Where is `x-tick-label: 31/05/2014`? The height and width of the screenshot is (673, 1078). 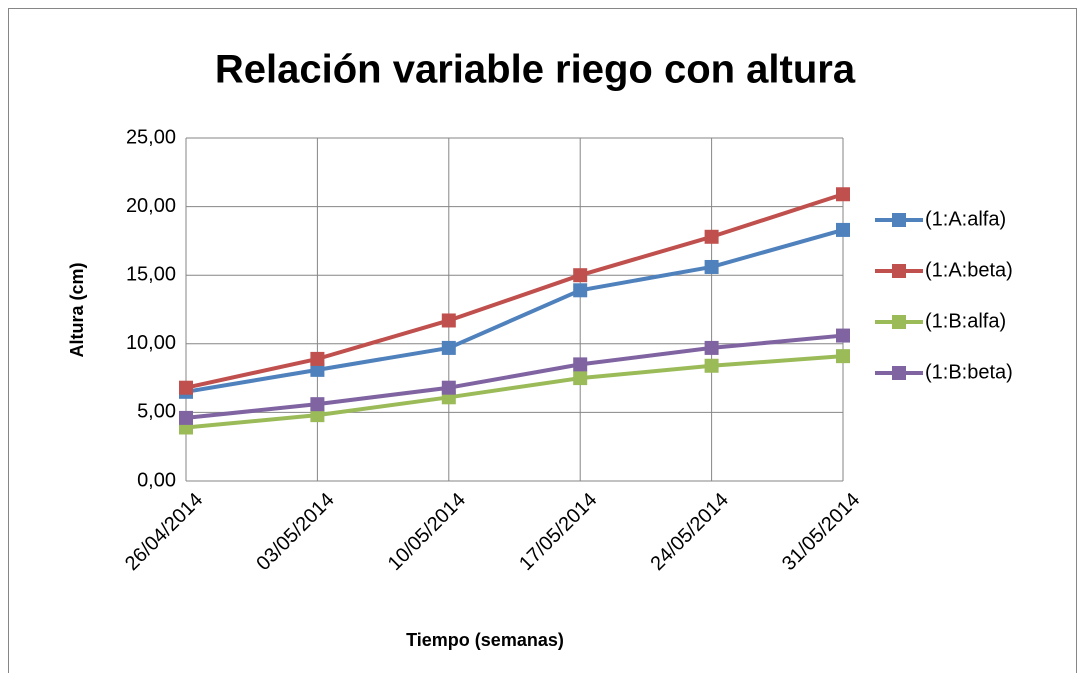 x-tick-label: 31/05/2014 is located at coordinates (821, 532).